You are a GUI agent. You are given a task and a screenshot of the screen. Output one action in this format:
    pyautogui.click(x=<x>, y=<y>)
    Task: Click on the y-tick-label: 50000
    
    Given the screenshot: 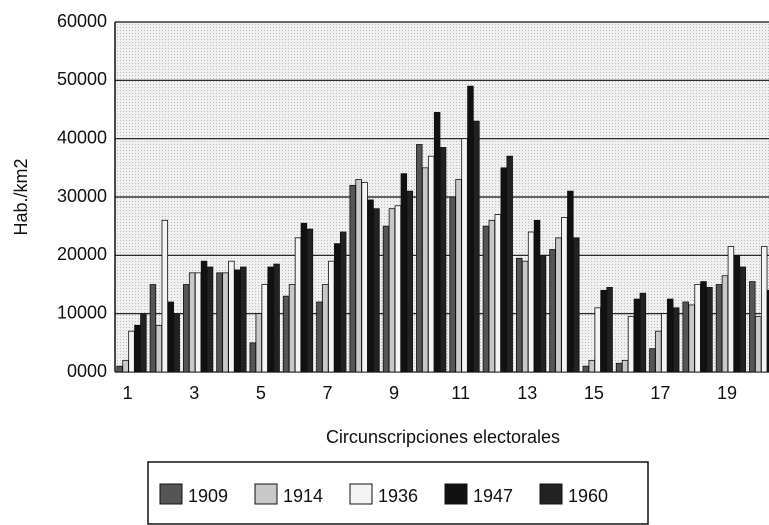 What is the action you would take?
    pyautogui.click(x=82, y=79)
    